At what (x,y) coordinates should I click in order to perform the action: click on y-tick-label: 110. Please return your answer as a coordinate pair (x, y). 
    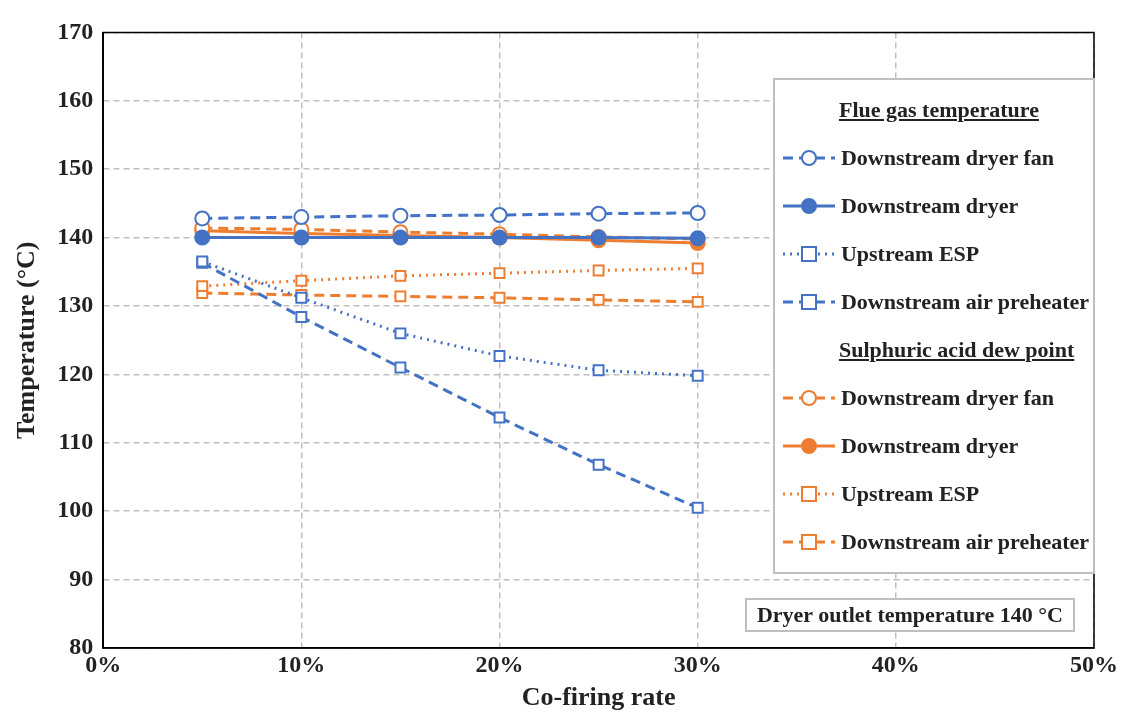
    Looking at the image, I should click on (76, 441).